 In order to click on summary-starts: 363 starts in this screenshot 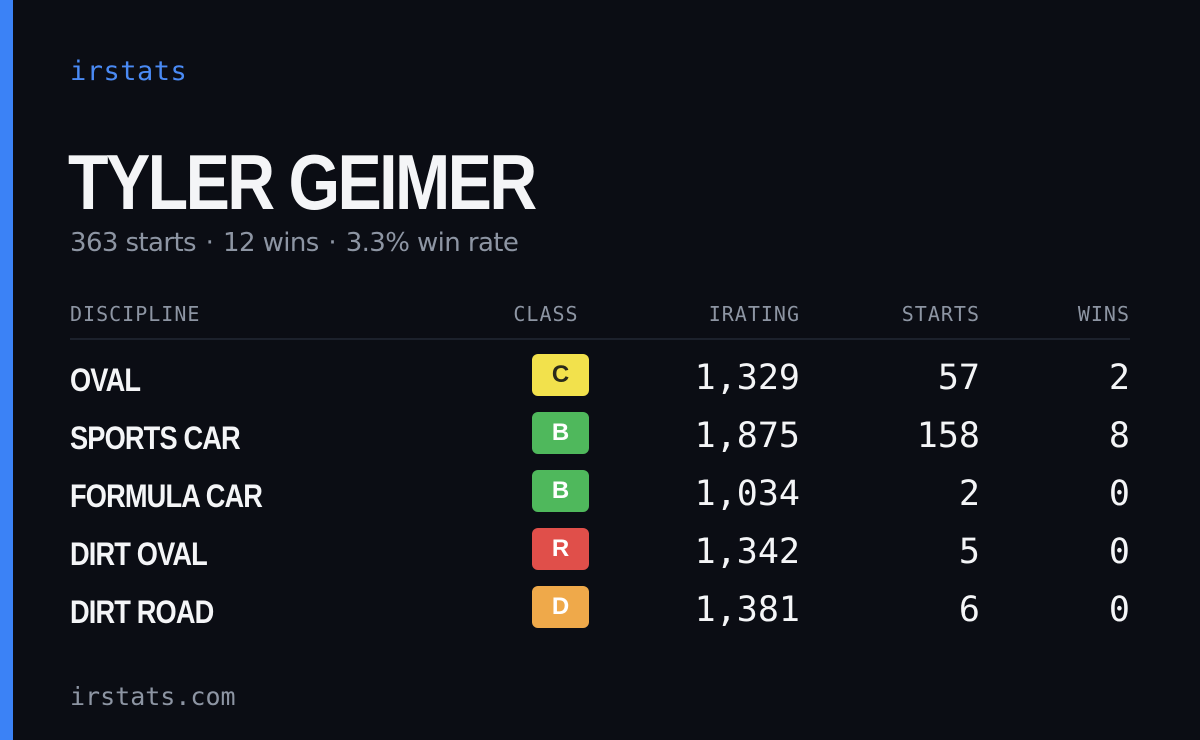, I will do `click(133, 243)`.